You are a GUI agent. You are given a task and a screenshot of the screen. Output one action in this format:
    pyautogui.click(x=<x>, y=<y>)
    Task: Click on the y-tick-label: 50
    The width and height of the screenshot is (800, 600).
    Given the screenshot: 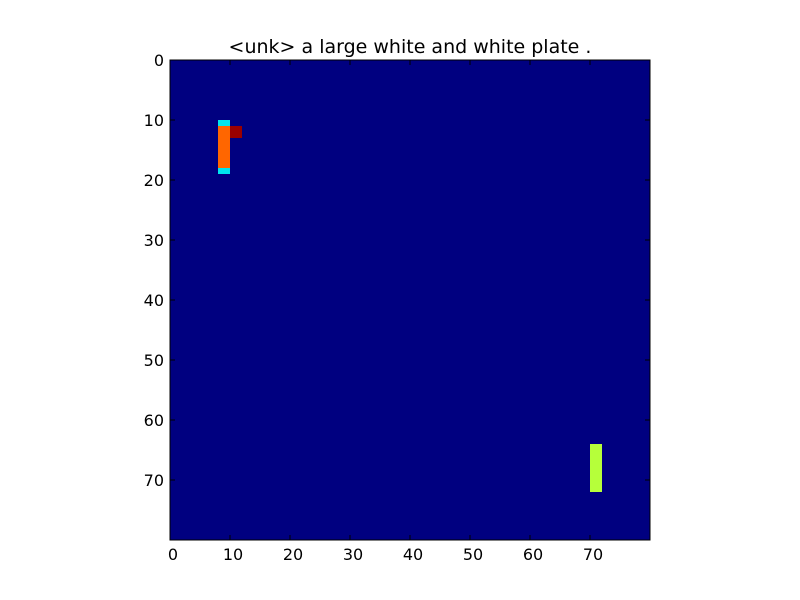 What is the action you would take?
    pyautogui.click(x=154, y=360)
    